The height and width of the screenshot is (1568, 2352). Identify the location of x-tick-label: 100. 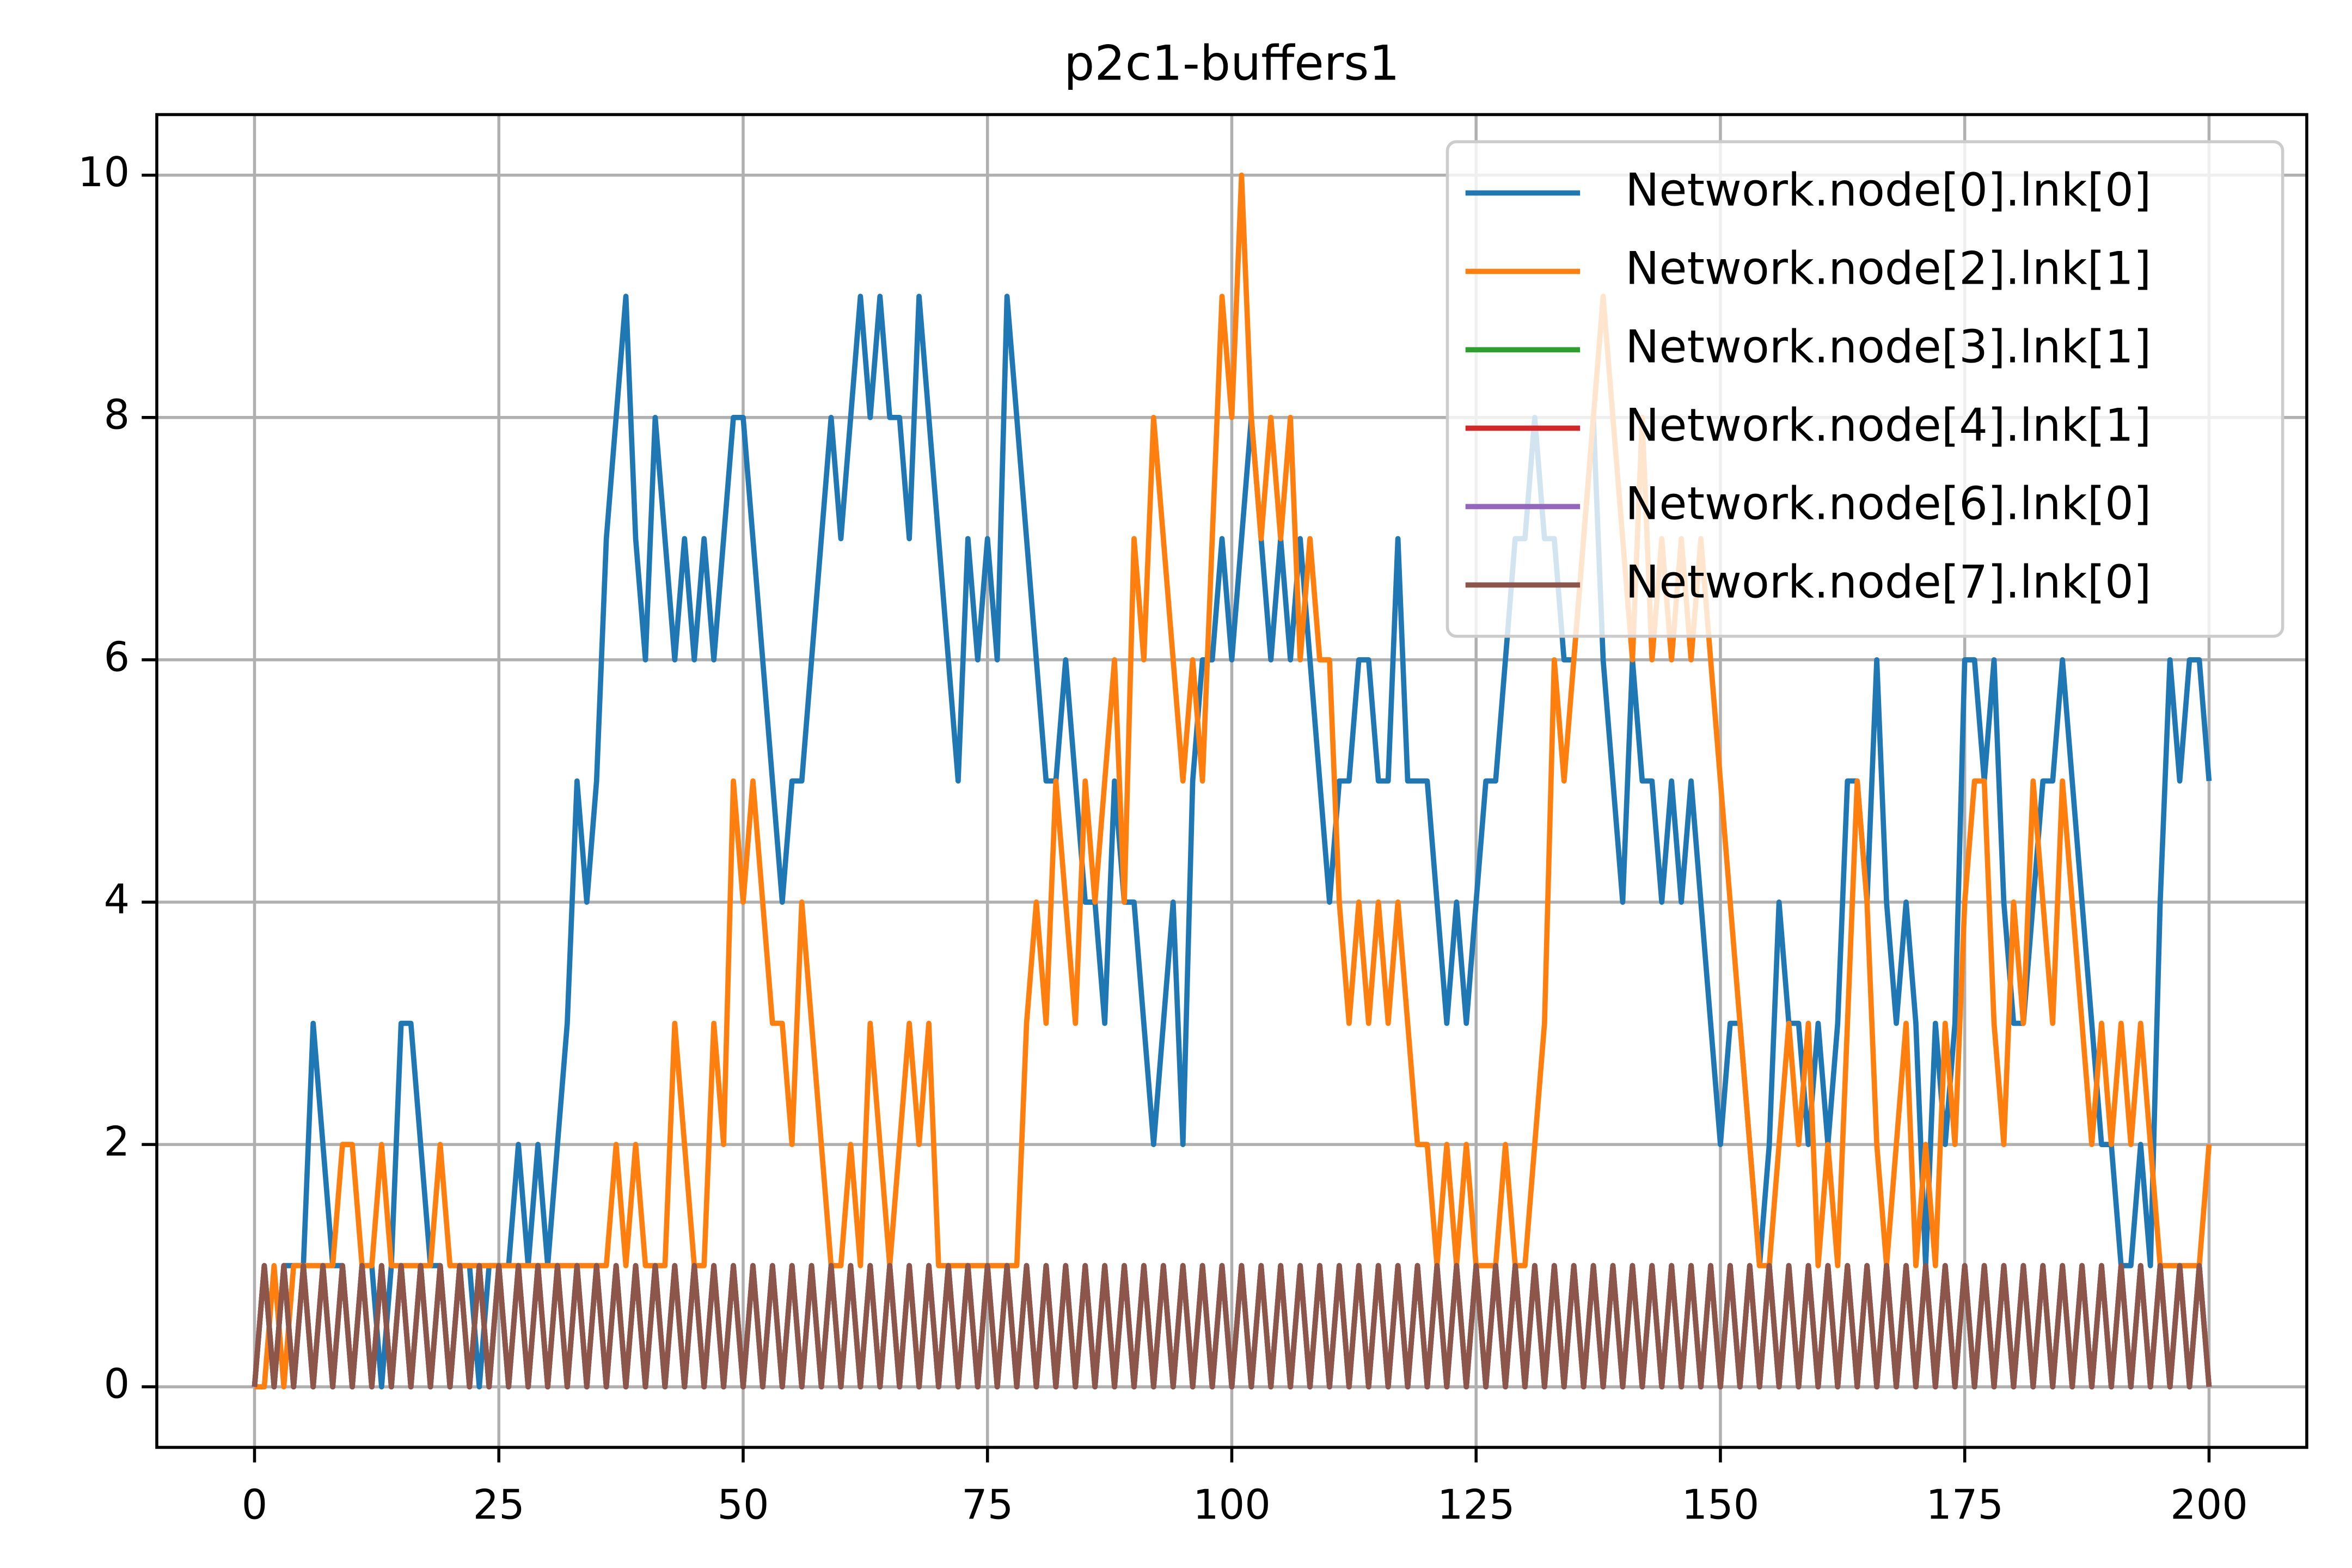
(1232, 1505).